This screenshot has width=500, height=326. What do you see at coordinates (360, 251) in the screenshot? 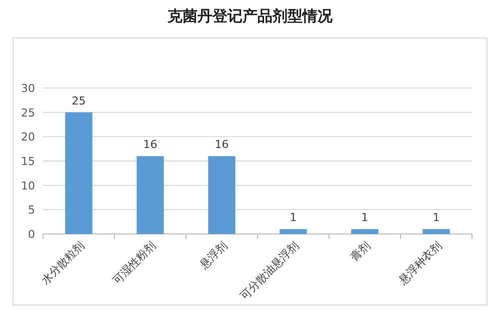
I see `x-tick-label: 膏剂` at bounding box center [360, 251].